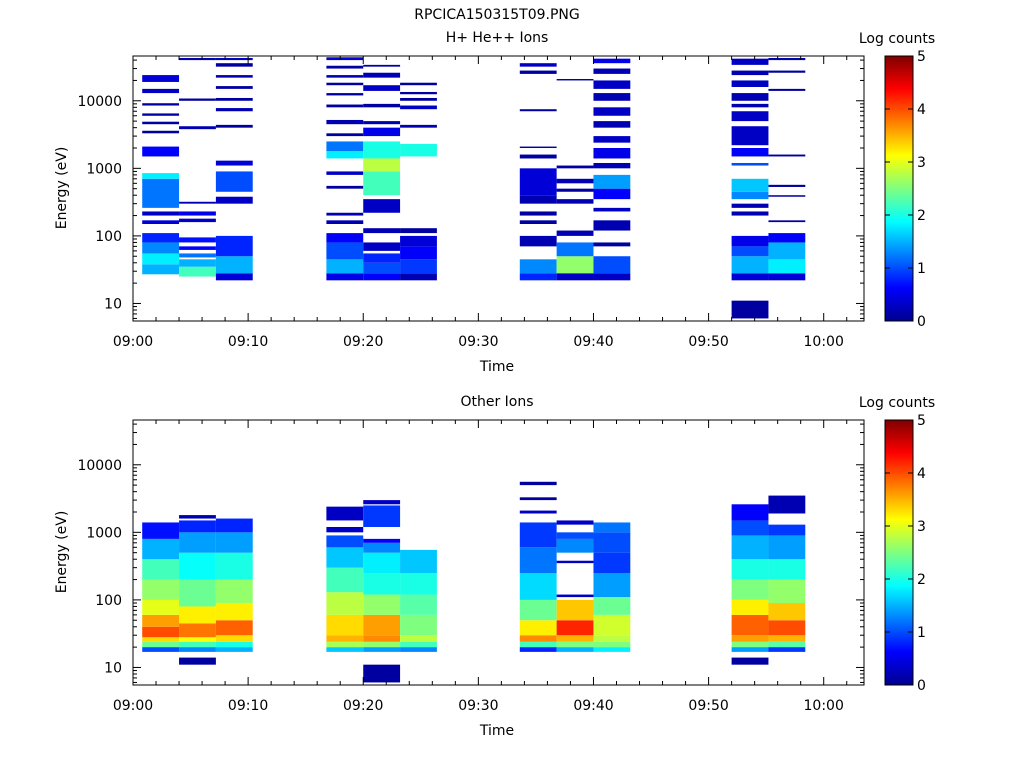 Image resolution: width=1024 pixels, height=768 pixels. What do you see at coordinates (478, 706) in the screenshot?
I see `x-tick-labels: 09:00 09:10 09:20 09:30 09:40 09:50 10:00` at bounding box center [478, 706].